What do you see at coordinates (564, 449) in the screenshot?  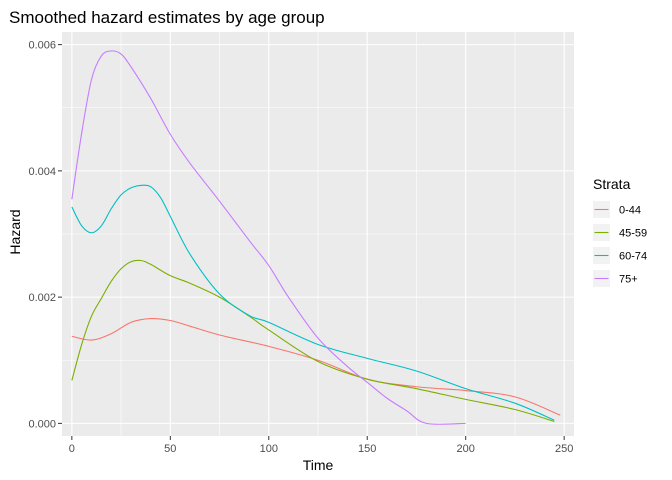 I see `x-tick-label: 250` at bounding box center [564, 449].